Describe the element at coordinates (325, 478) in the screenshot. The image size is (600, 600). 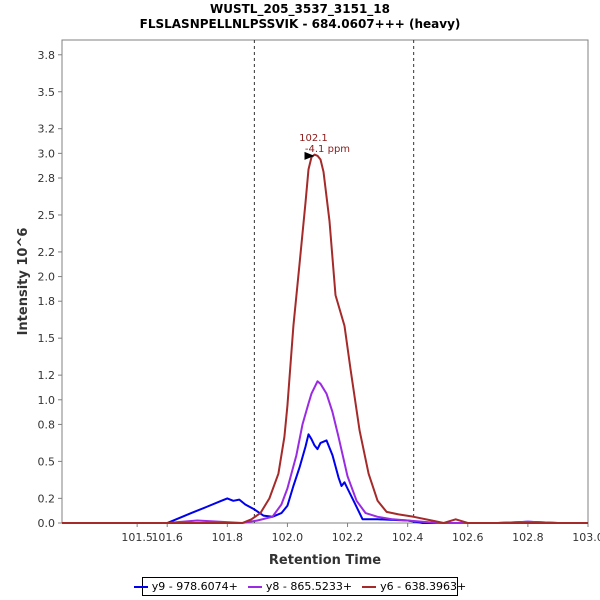
I see `series-line-y9` at that location.